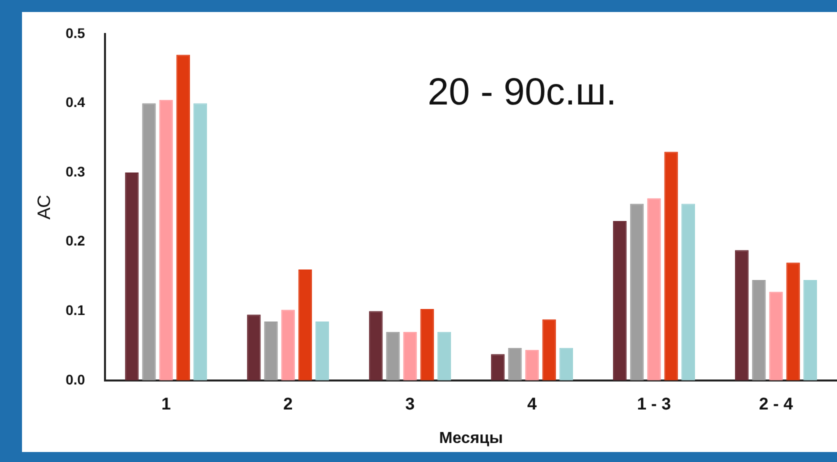  What do you see at coordinates (522, 92) in the screenshot?
I see `annotation: 20 - 90с.ш.` at bounding box center [522, 92].